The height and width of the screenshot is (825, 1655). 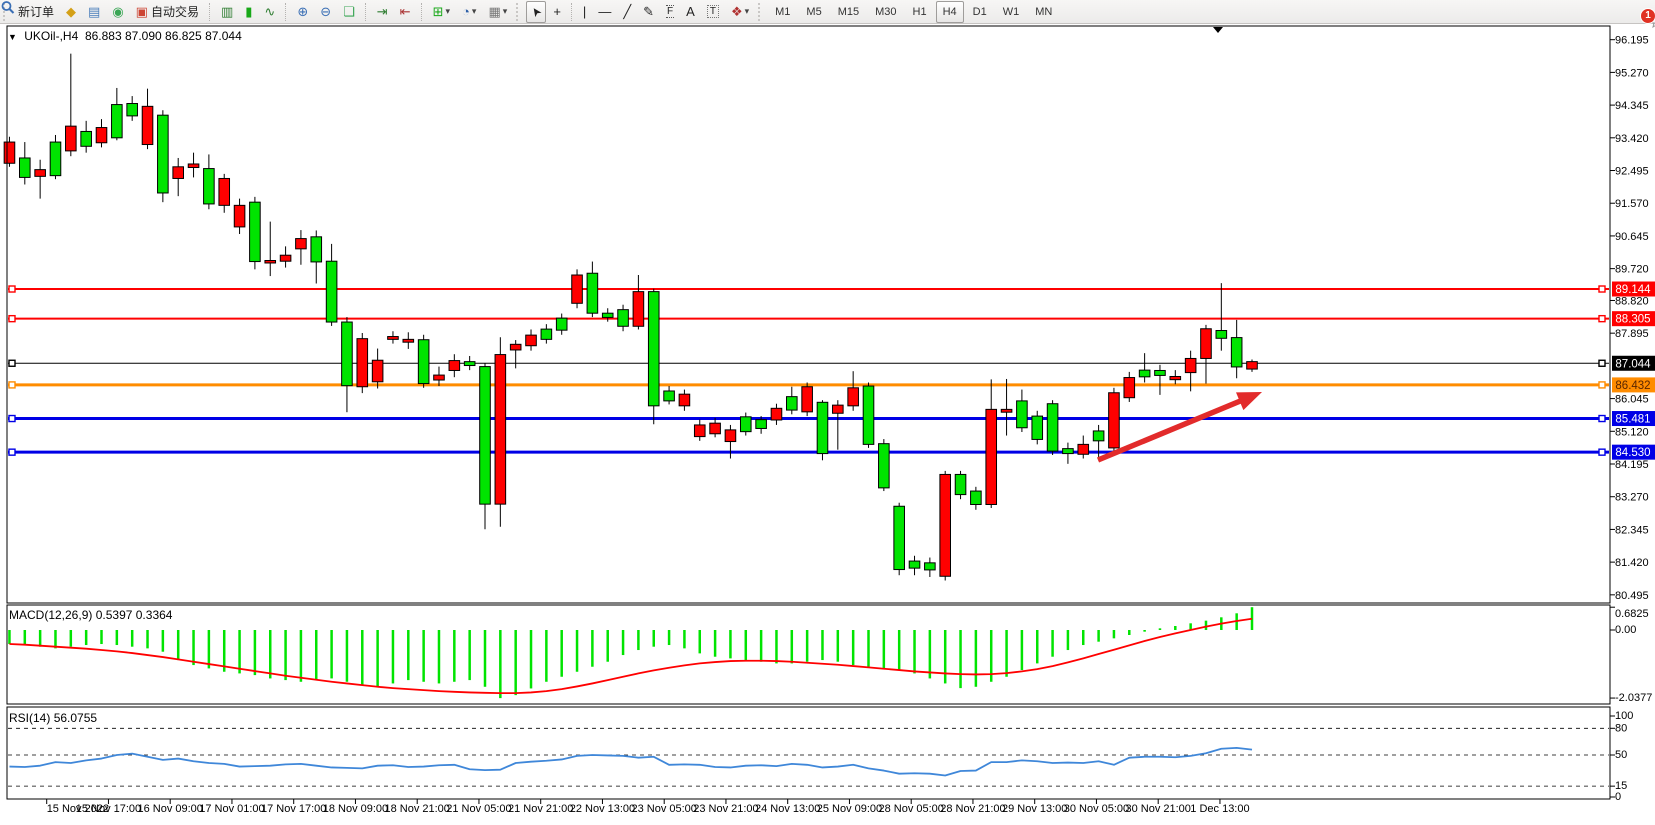 What do you see at coordinates (713, 12) in the screenshot?
I see `text-label-tool: T` at bounding box center [713, 12].